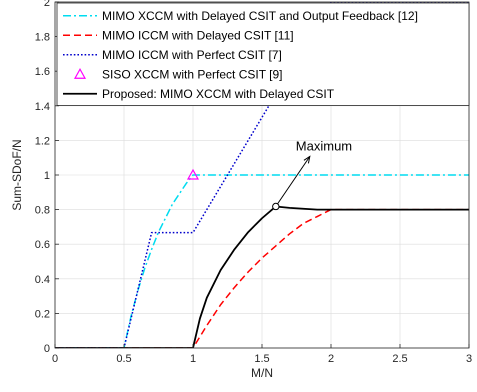 The width and height of the screenshot is (477, 392). Describe the element at coordinates (294, 180) in the screenshot. I see `annotation-arrow` at that location.